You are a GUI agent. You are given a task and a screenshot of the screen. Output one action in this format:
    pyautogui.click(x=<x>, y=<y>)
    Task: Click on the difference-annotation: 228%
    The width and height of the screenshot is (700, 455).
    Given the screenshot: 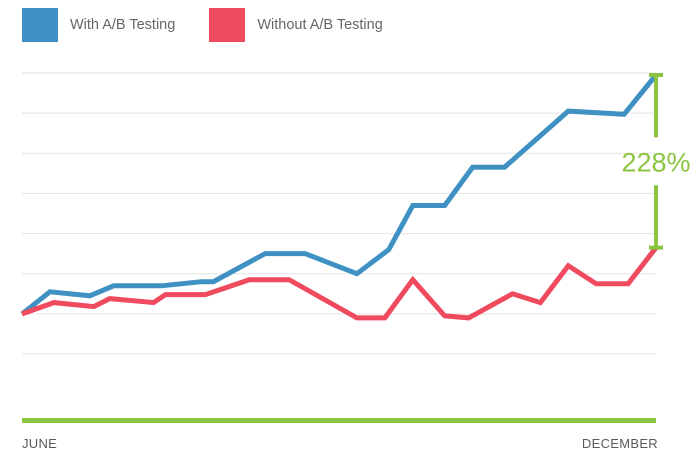 What is the action you would take?
    pyautogui.click(x=656, y=161)
    